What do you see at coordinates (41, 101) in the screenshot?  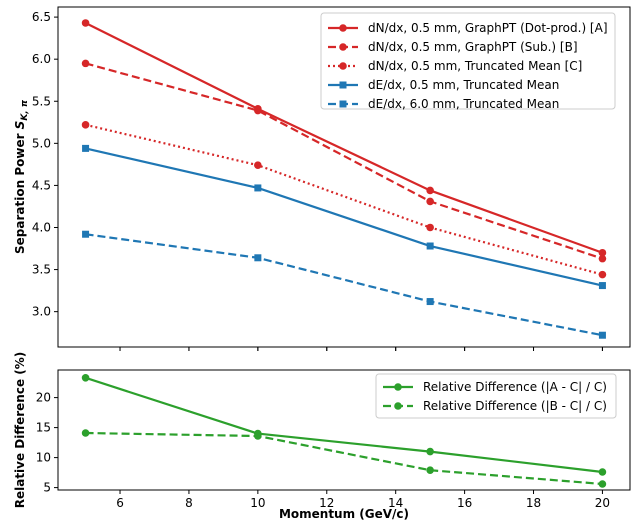 I see `y-tick-label: 5.5` at bounding box center [41, 101].